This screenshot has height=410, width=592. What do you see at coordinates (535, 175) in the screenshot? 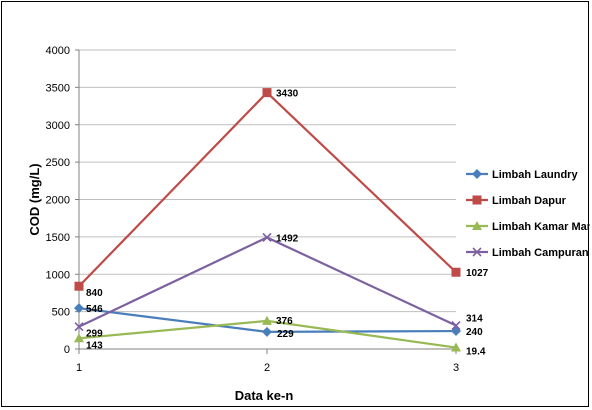
I see `legend-label: Limbah Laundry` at bounding box center [535, 175].